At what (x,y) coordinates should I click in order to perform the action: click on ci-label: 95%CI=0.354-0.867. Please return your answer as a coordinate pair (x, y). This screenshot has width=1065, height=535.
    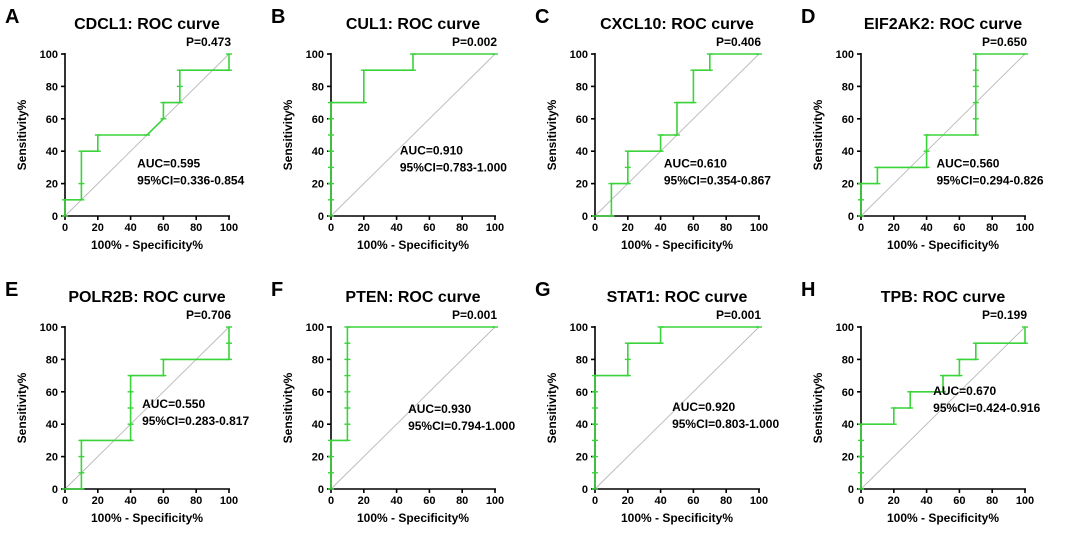
    Looking at the image, I should click on (717, 180).